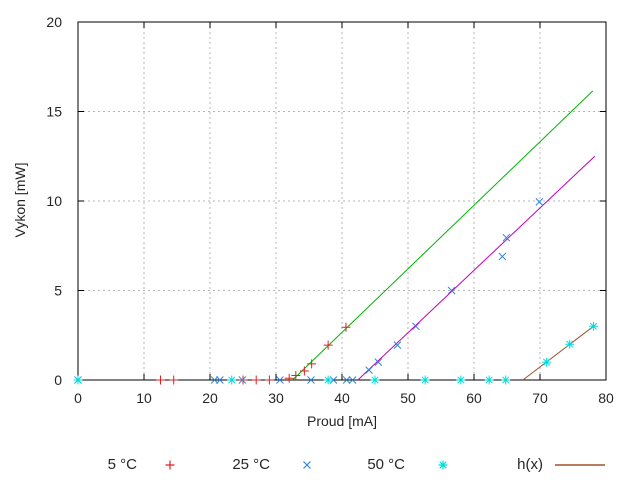  Describe the element at coordinates (342, 421) in the screenshot. I see `x-axis-label: Proud [mA]` at that location.